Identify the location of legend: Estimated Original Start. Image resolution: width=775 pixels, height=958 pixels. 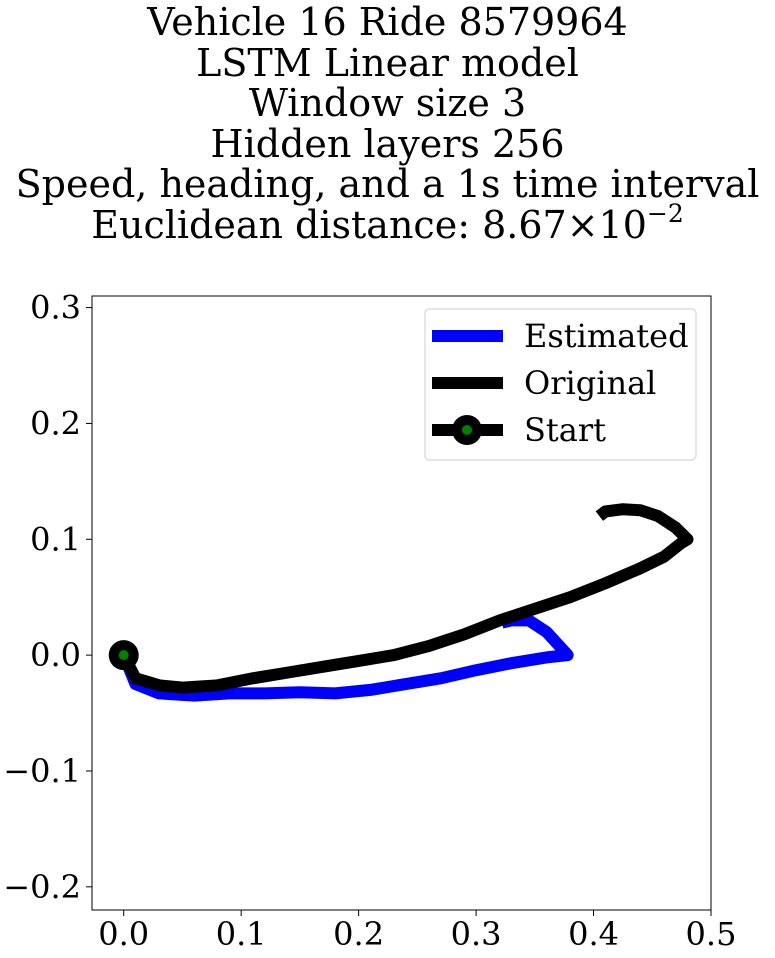
(560, 384).